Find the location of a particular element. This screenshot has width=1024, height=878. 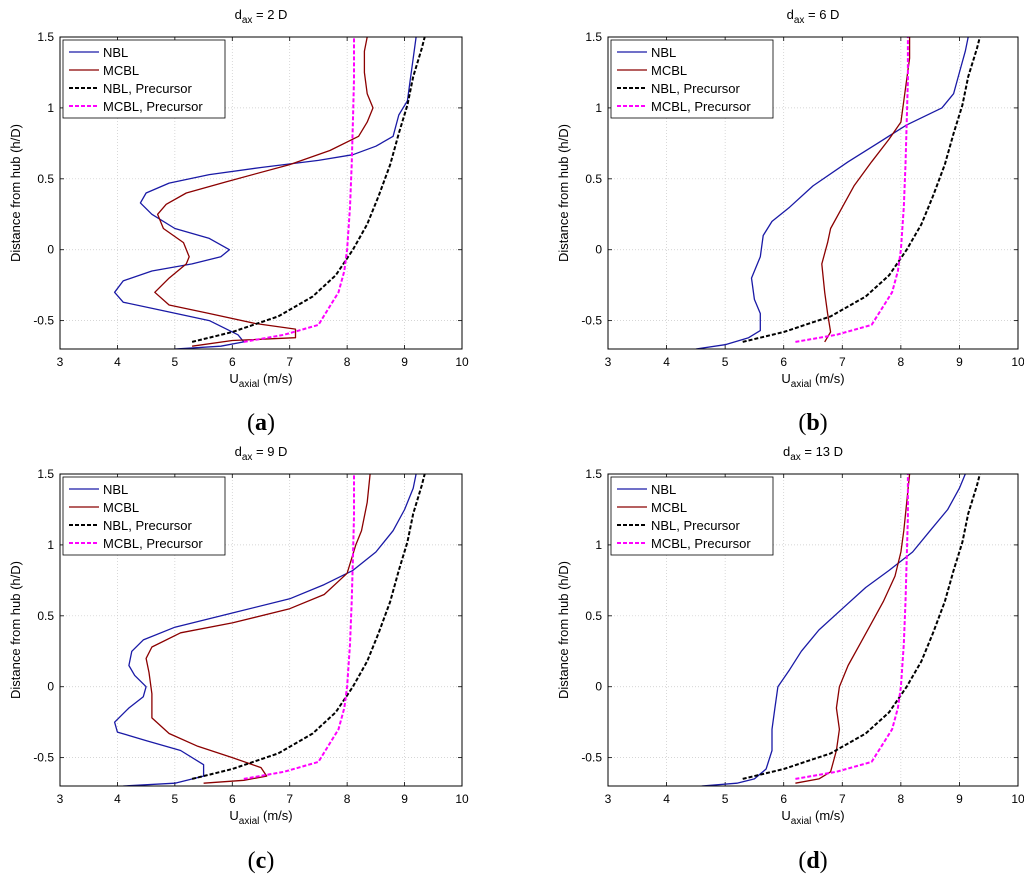

panel-label: (a) is located at coordinates (261, 423).